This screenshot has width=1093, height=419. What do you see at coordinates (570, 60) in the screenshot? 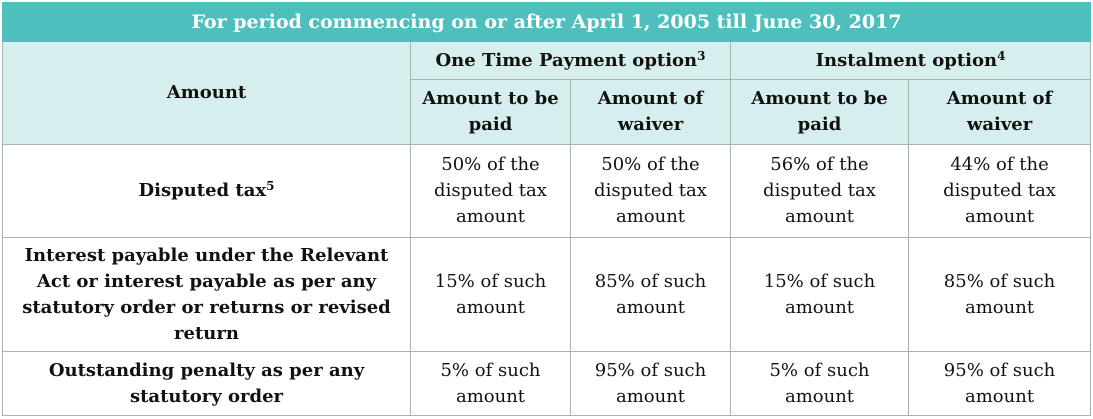
I see `one-time-payment-header: One Time Payment option3` at bounding box center [570, 60].